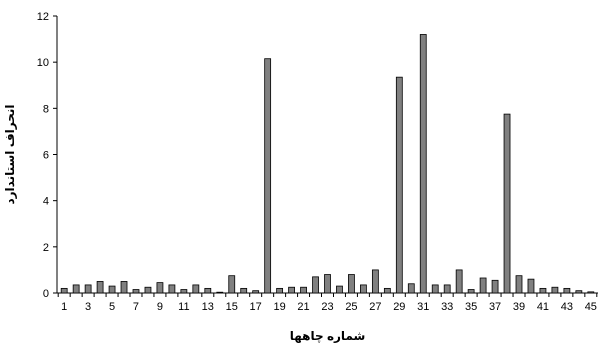 Image resolution: width=598 pixels, height=354 pixels. Describe the element at coordinates (88, 307) in the screenshot. I see `x-tick-label: 3` at that location.